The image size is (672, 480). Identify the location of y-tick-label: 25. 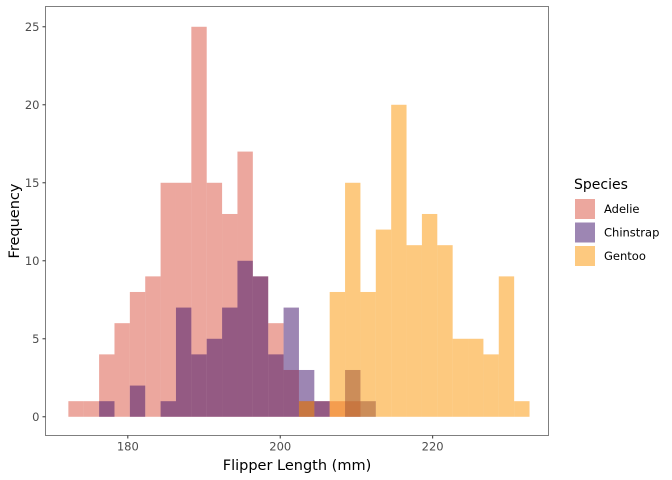
(32, 27).